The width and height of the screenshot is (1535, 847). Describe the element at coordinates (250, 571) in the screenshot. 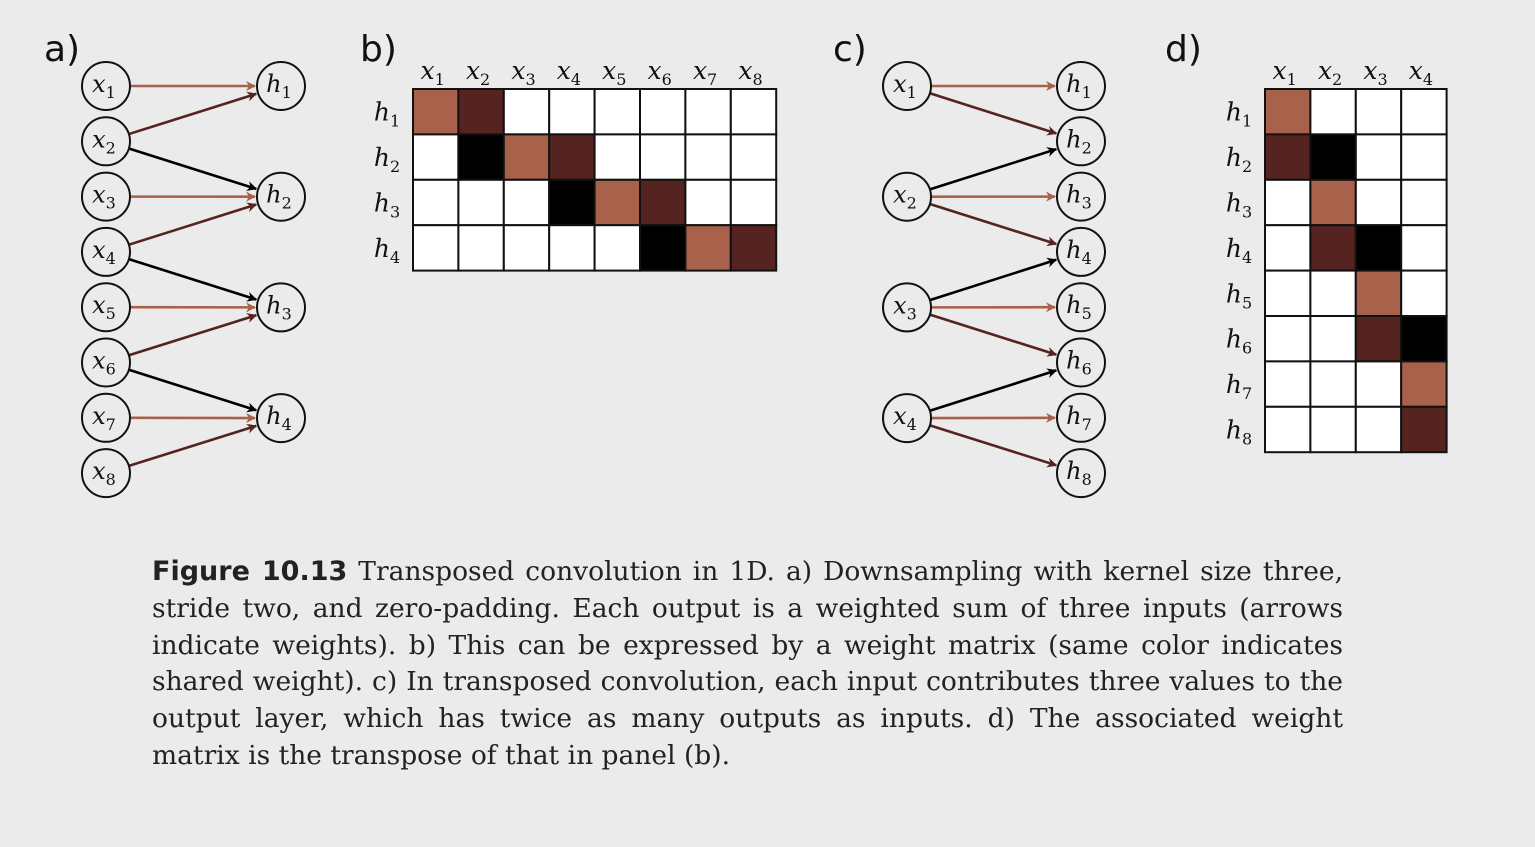

I see `caption-label: Figure 10.13` at that location.